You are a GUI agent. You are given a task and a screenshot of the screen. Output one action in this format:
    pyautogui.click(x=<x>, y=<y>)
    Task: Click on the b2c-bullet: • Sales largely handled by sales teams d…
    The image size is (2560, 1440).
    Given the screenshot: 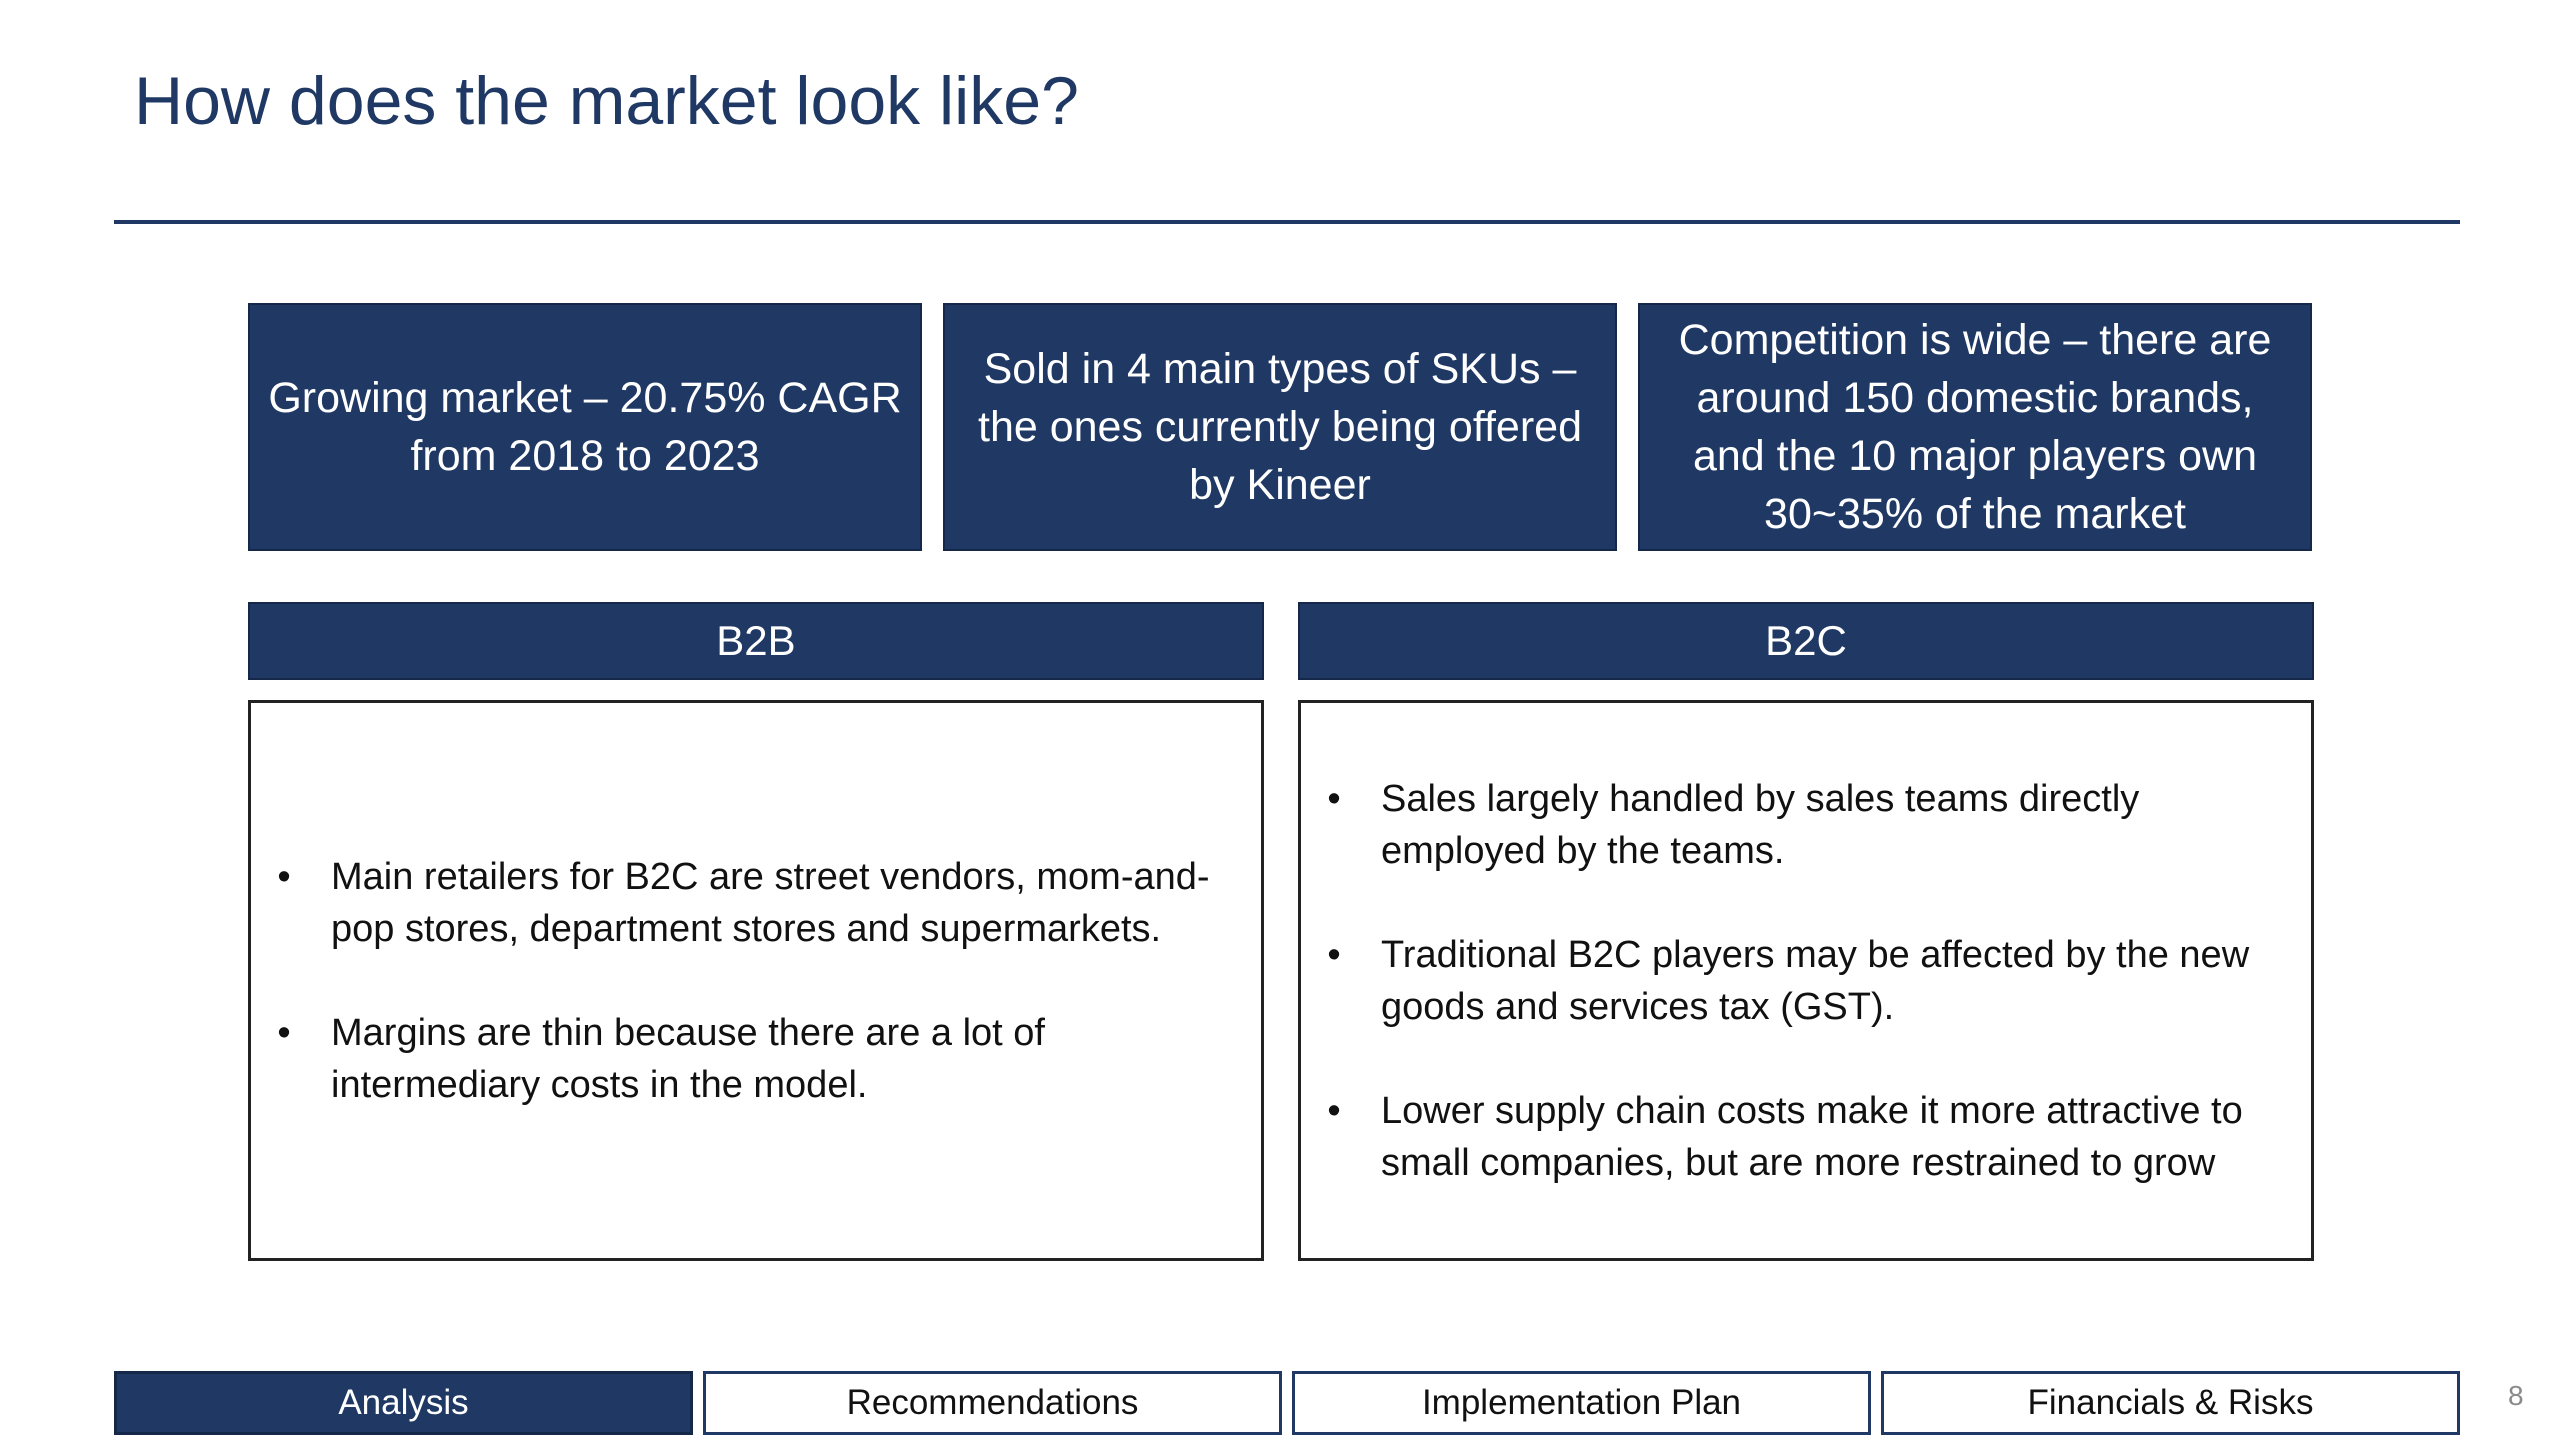 What is the action you would take?
    pyautogui.click(x=1805, y=825)
    